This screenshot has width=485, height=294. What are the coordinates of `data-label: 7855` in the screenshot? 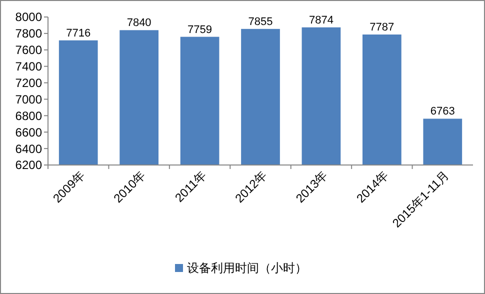 It's located at (260, 22).